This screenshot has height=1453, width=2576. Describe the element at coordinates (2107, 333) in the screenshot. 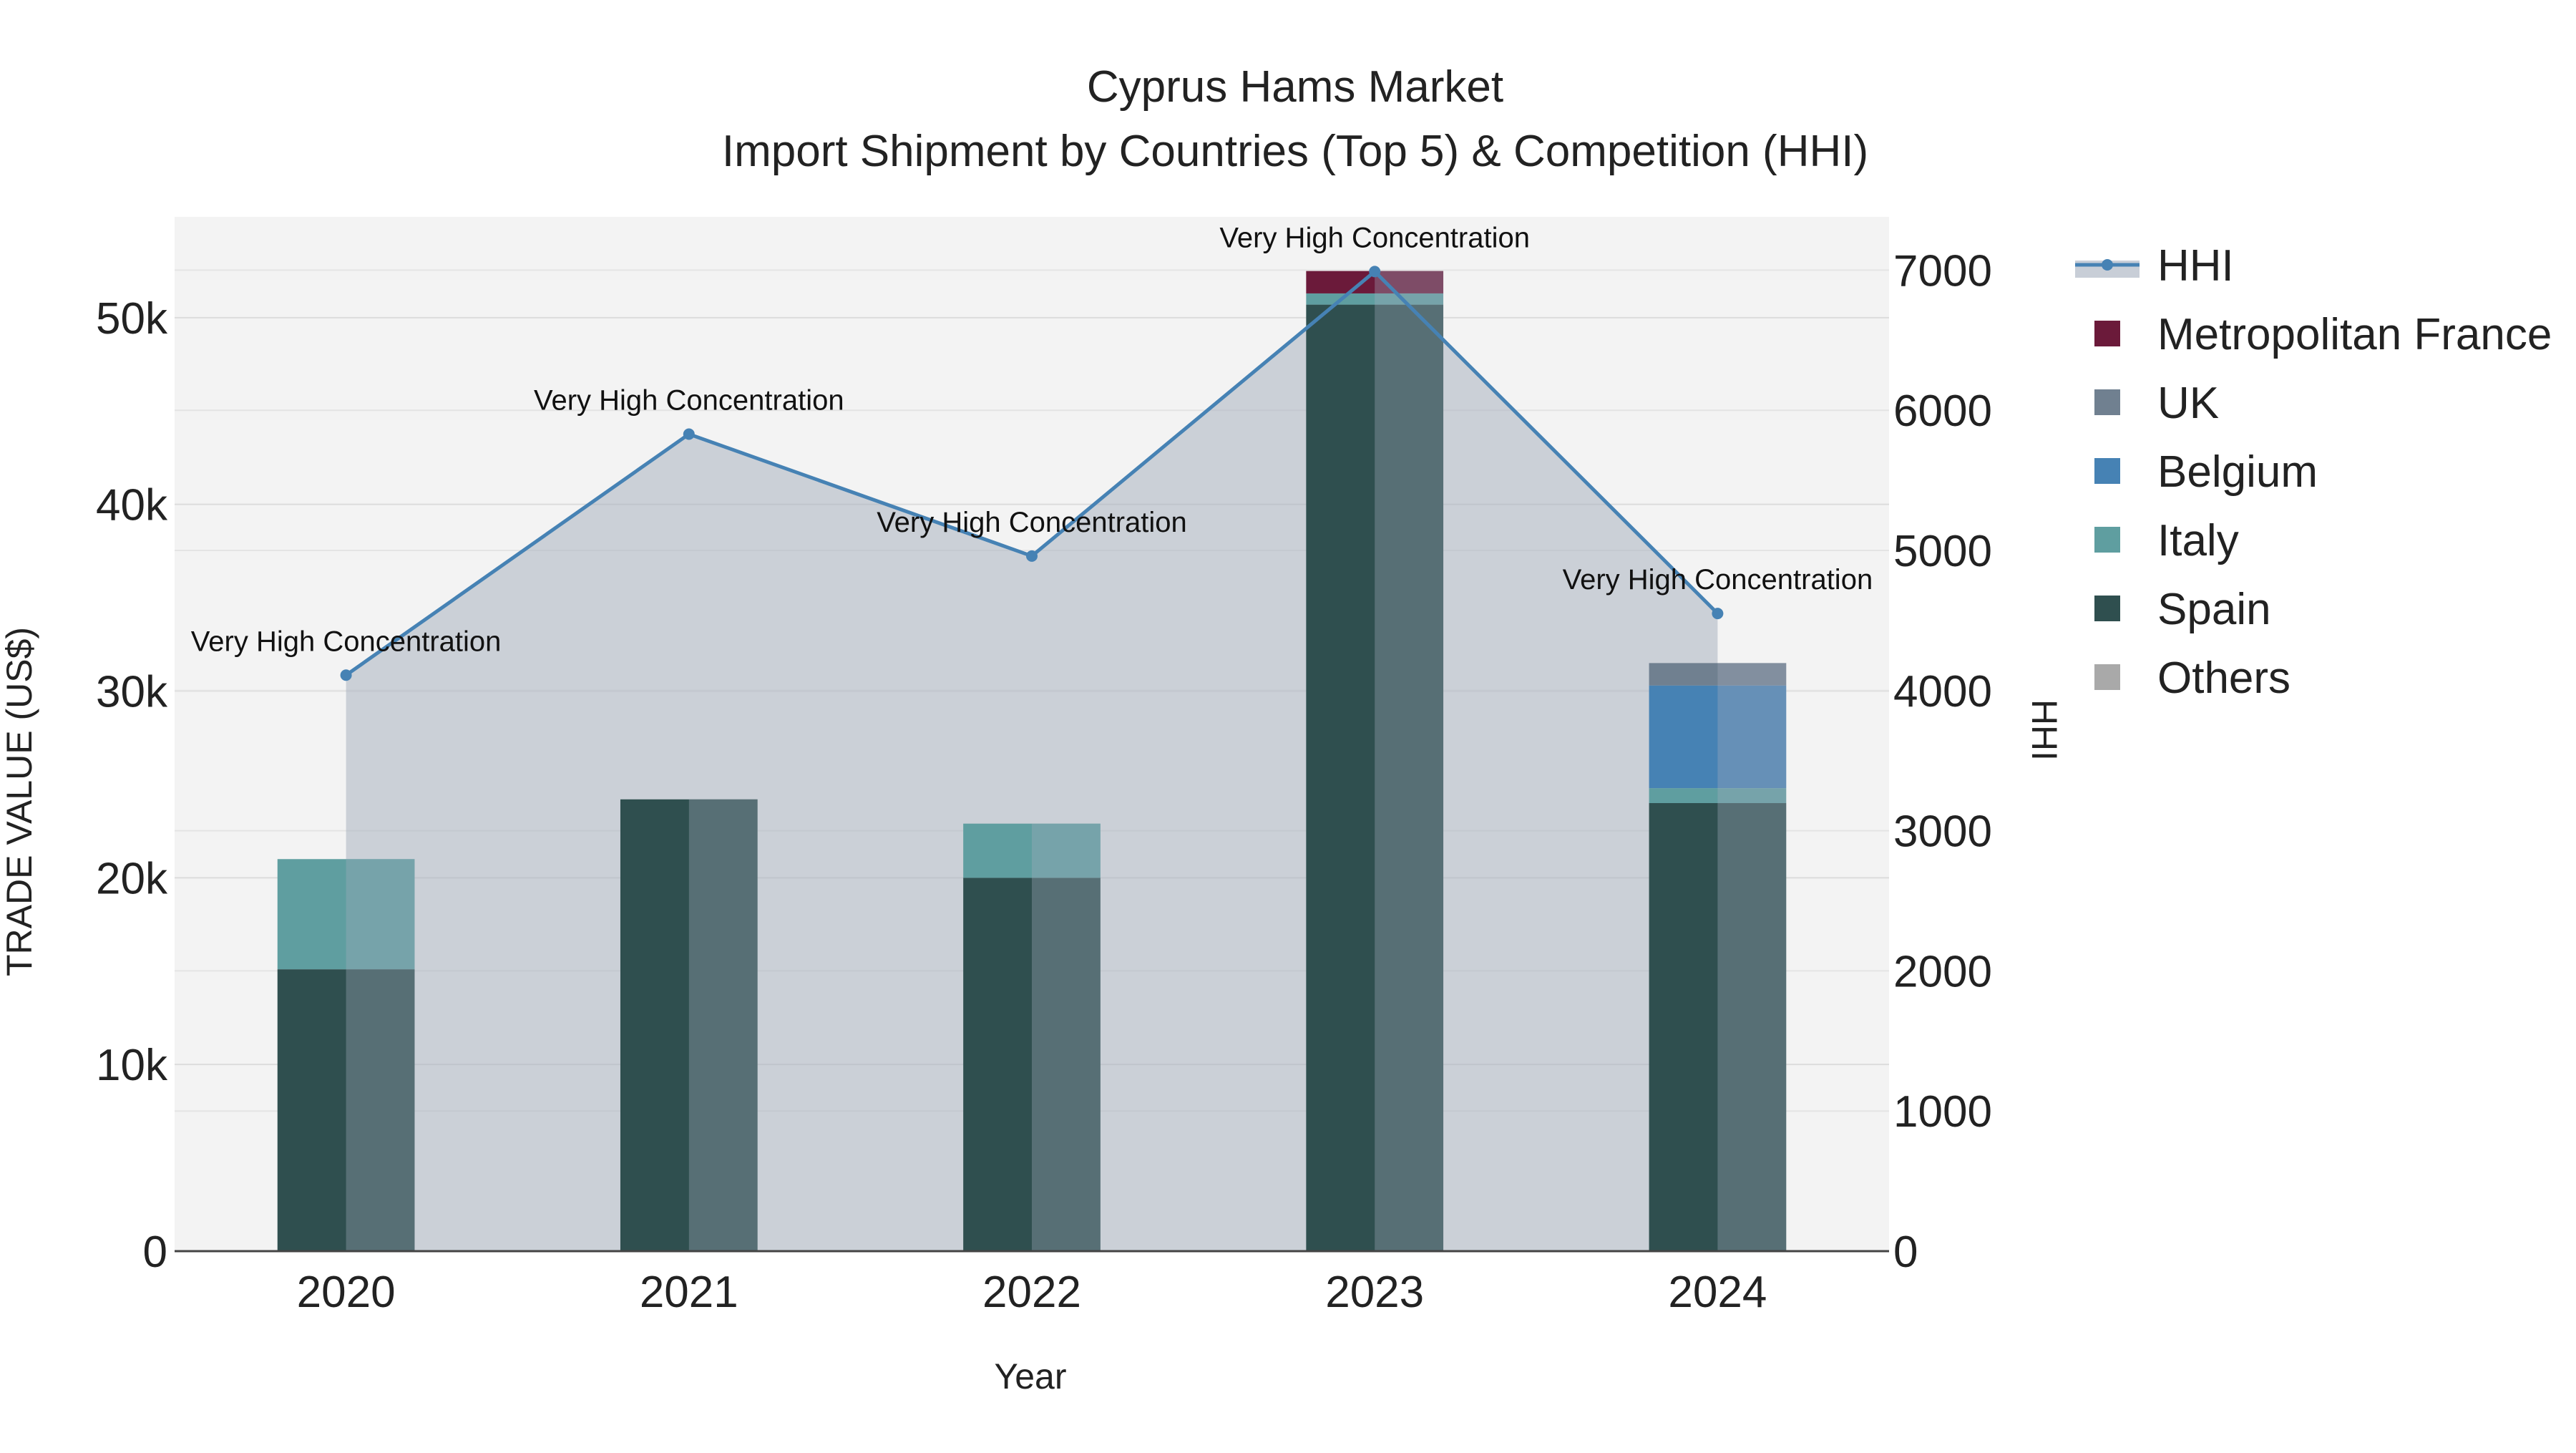

I see `legend-swatch-metropolitan-france` at that location.